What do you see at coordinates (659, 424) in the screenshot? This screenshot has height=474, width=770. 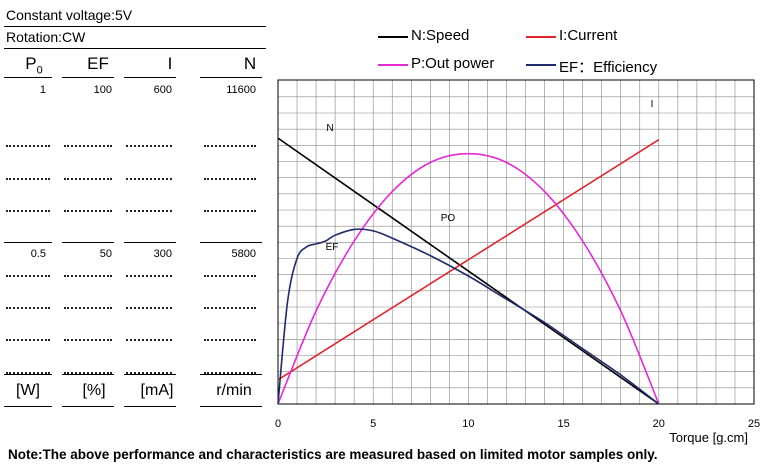 I see `x-tick-label: 20` at bounding box center [659, 424].